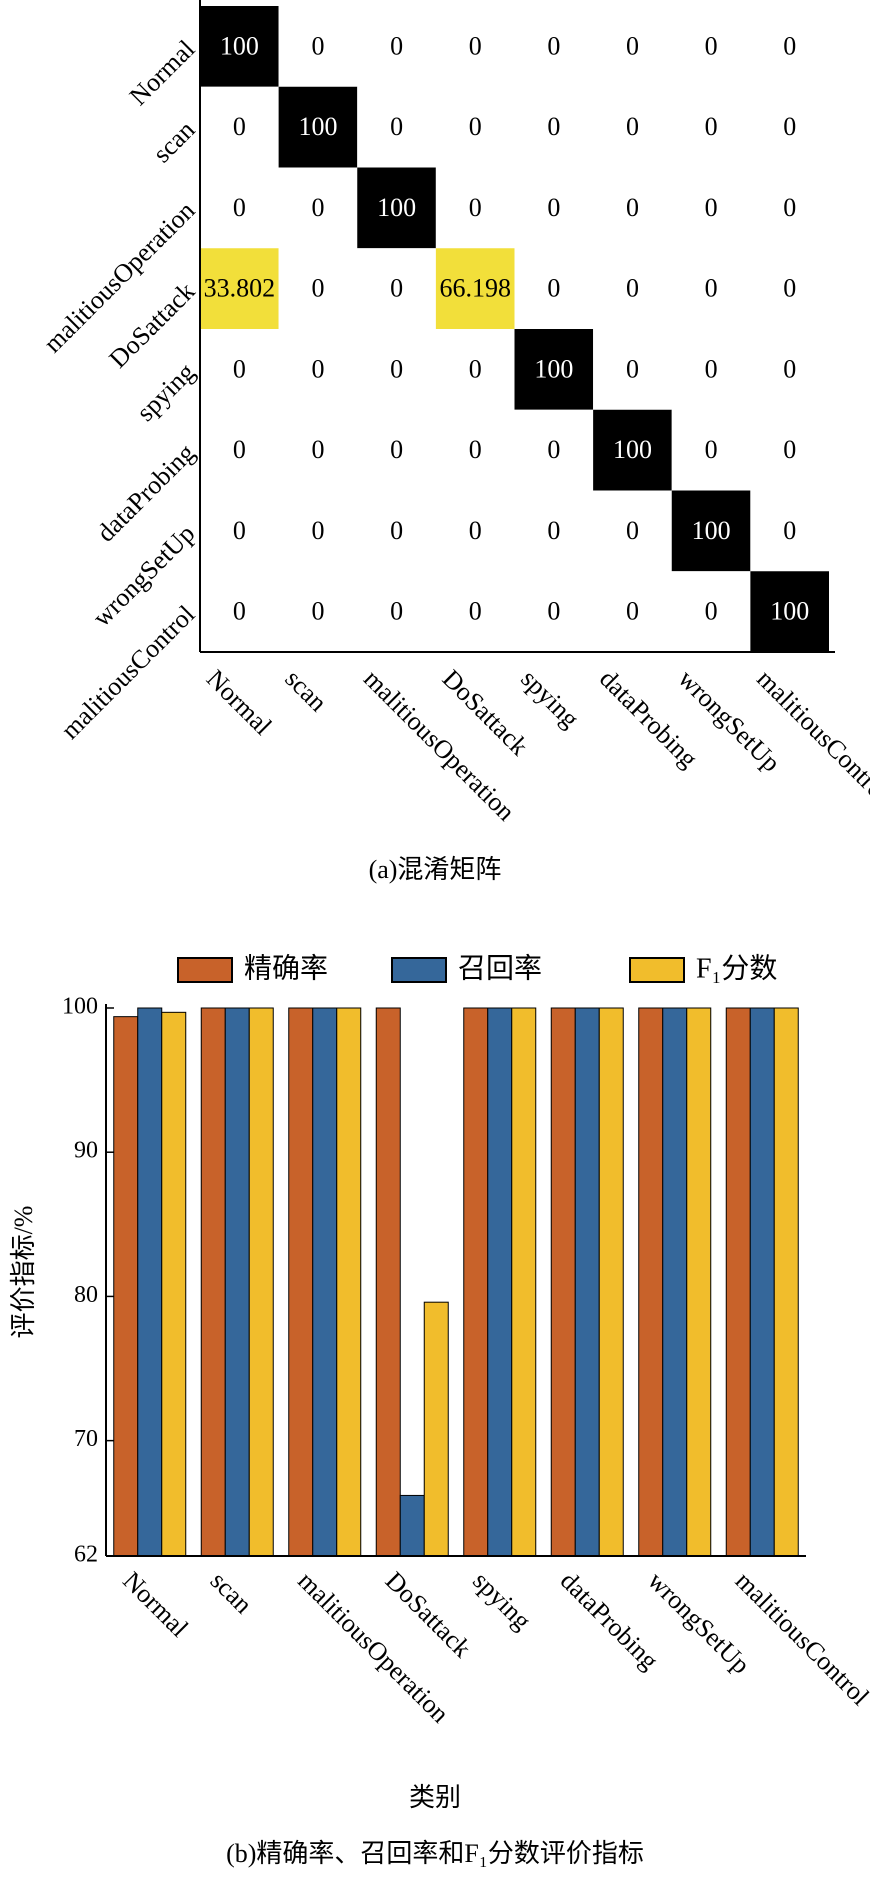  Describe the element at coordinates (435, 869) in the screenshot. I see `caption: (a)混淆矩阵` at that location.